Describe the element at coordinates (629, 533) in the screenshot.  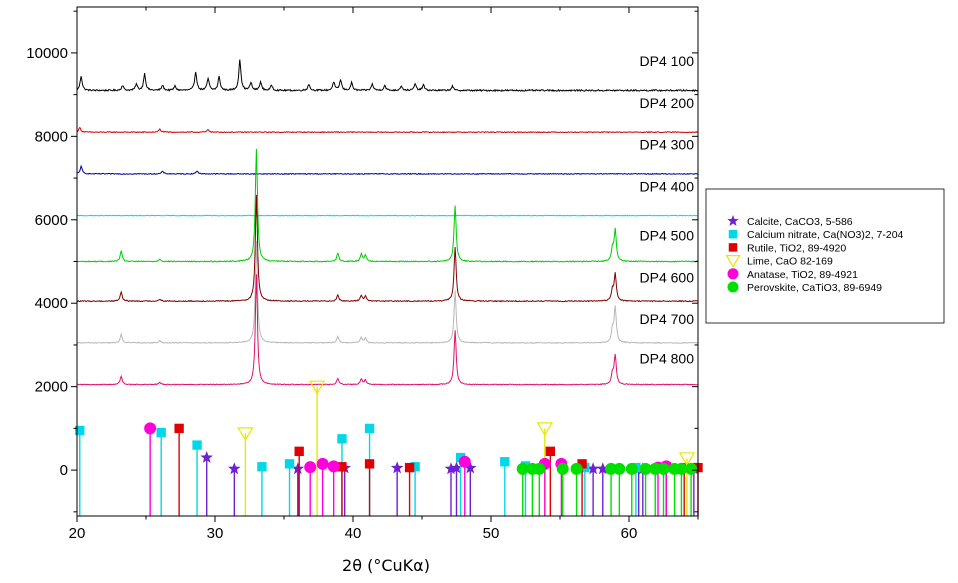
I see `x-tick-label: 60` at that location.